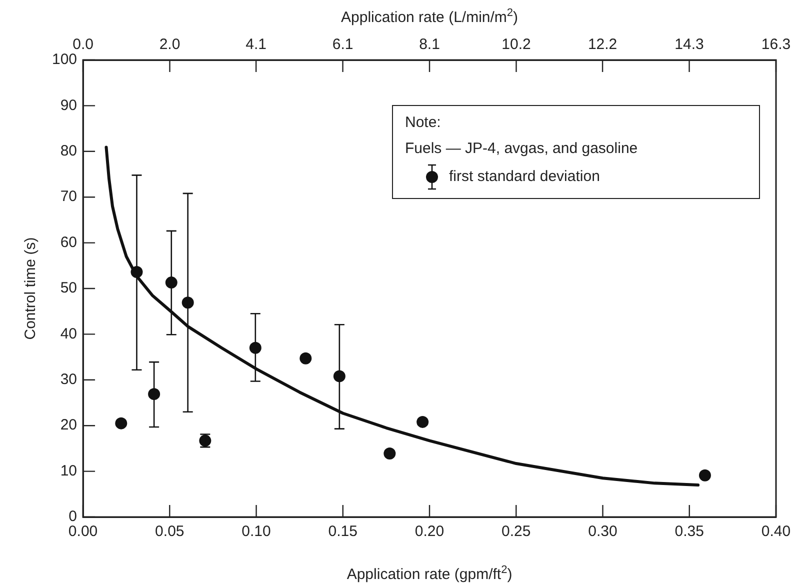 The image size is (802, 587). I want to click on x-tick-label: 0.00, so click(83, 531).